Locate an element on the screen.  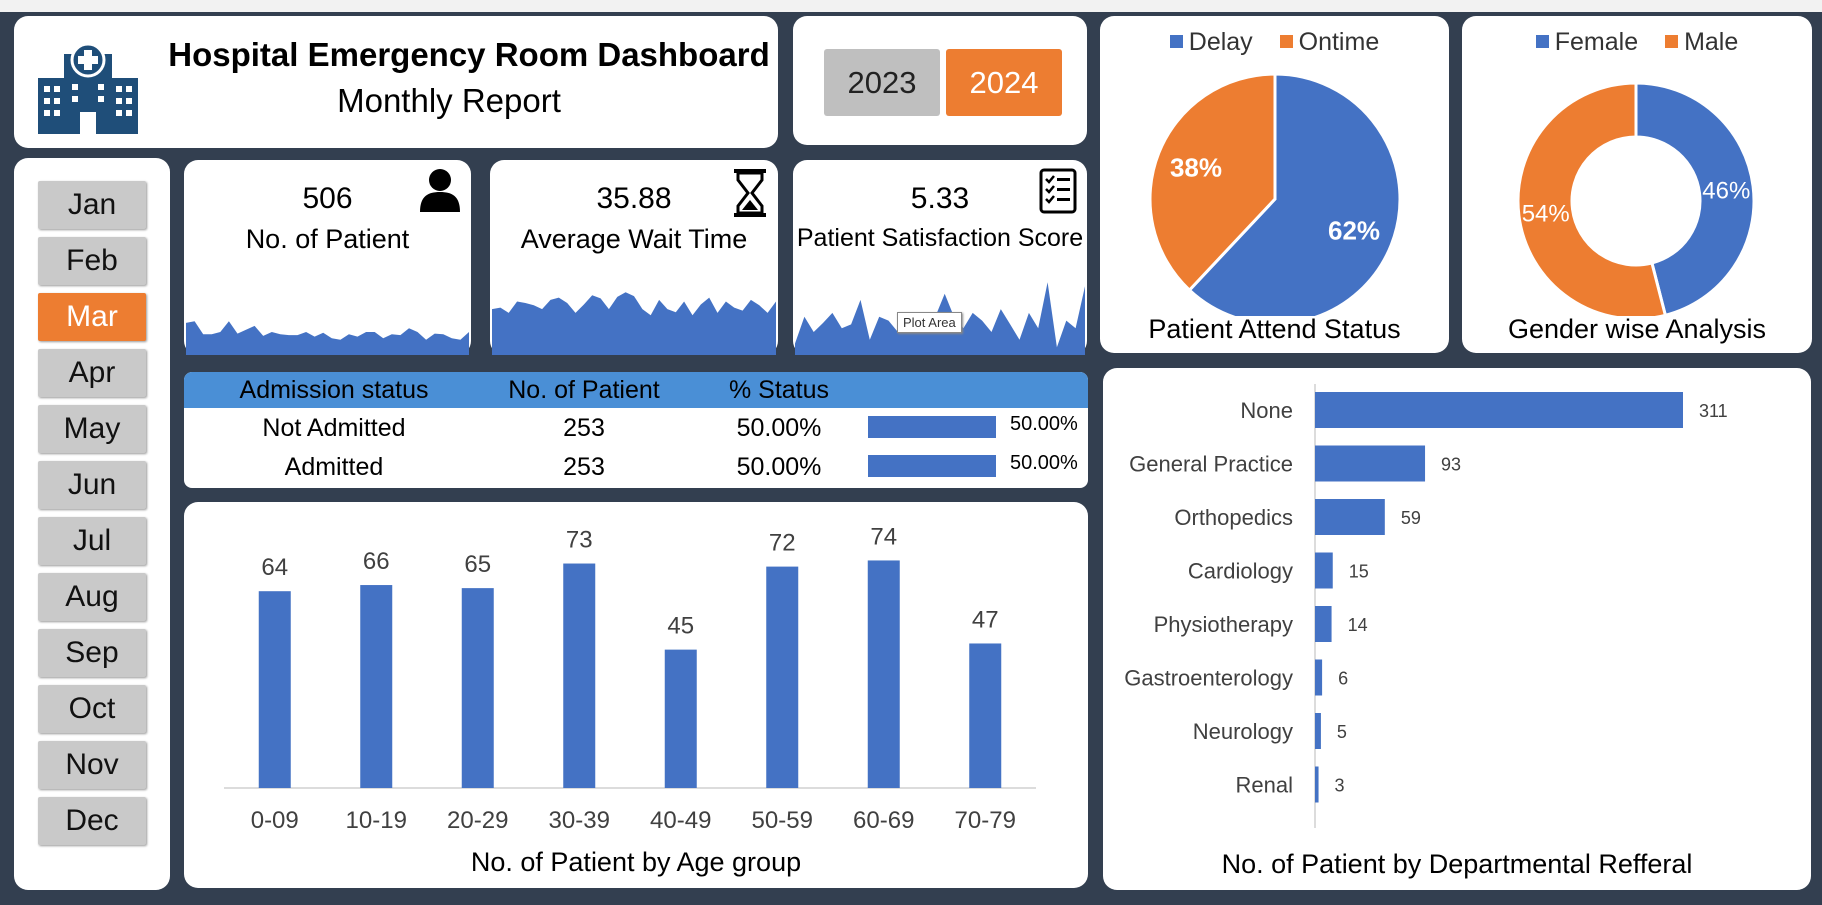
referral-category-label: Neurology is located at coordinates (1243, 731).